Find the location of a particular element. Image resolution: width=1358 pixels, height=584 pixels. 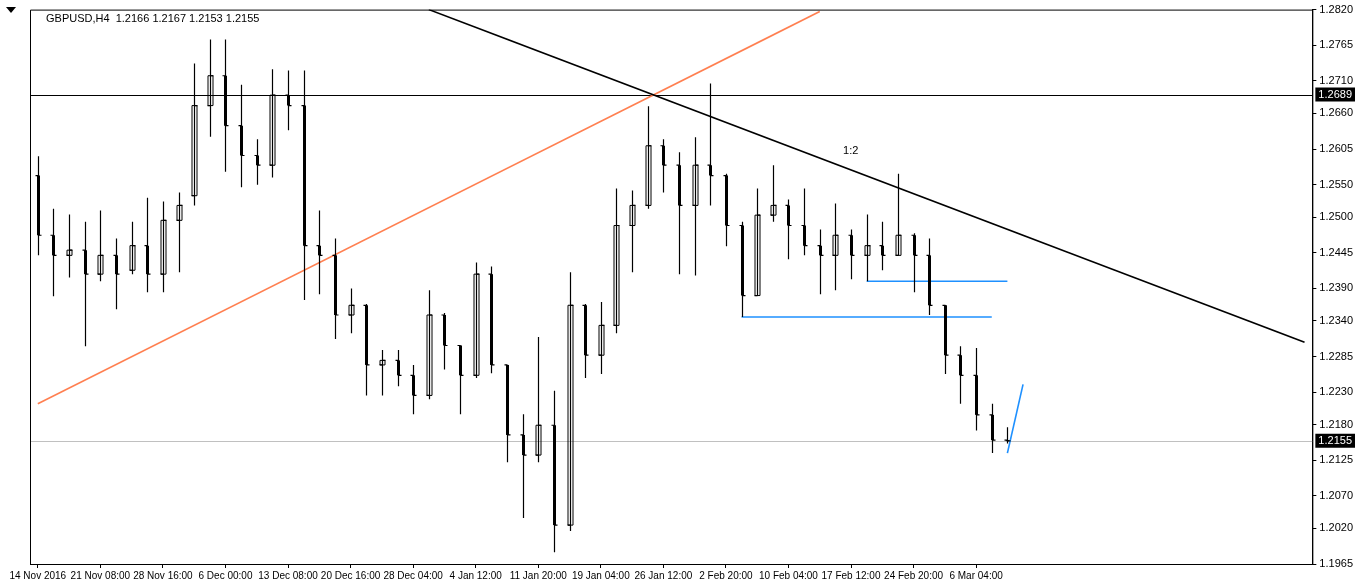

x-tick-label: 4 Jan 12:00 is located at coordinates (476, 575).